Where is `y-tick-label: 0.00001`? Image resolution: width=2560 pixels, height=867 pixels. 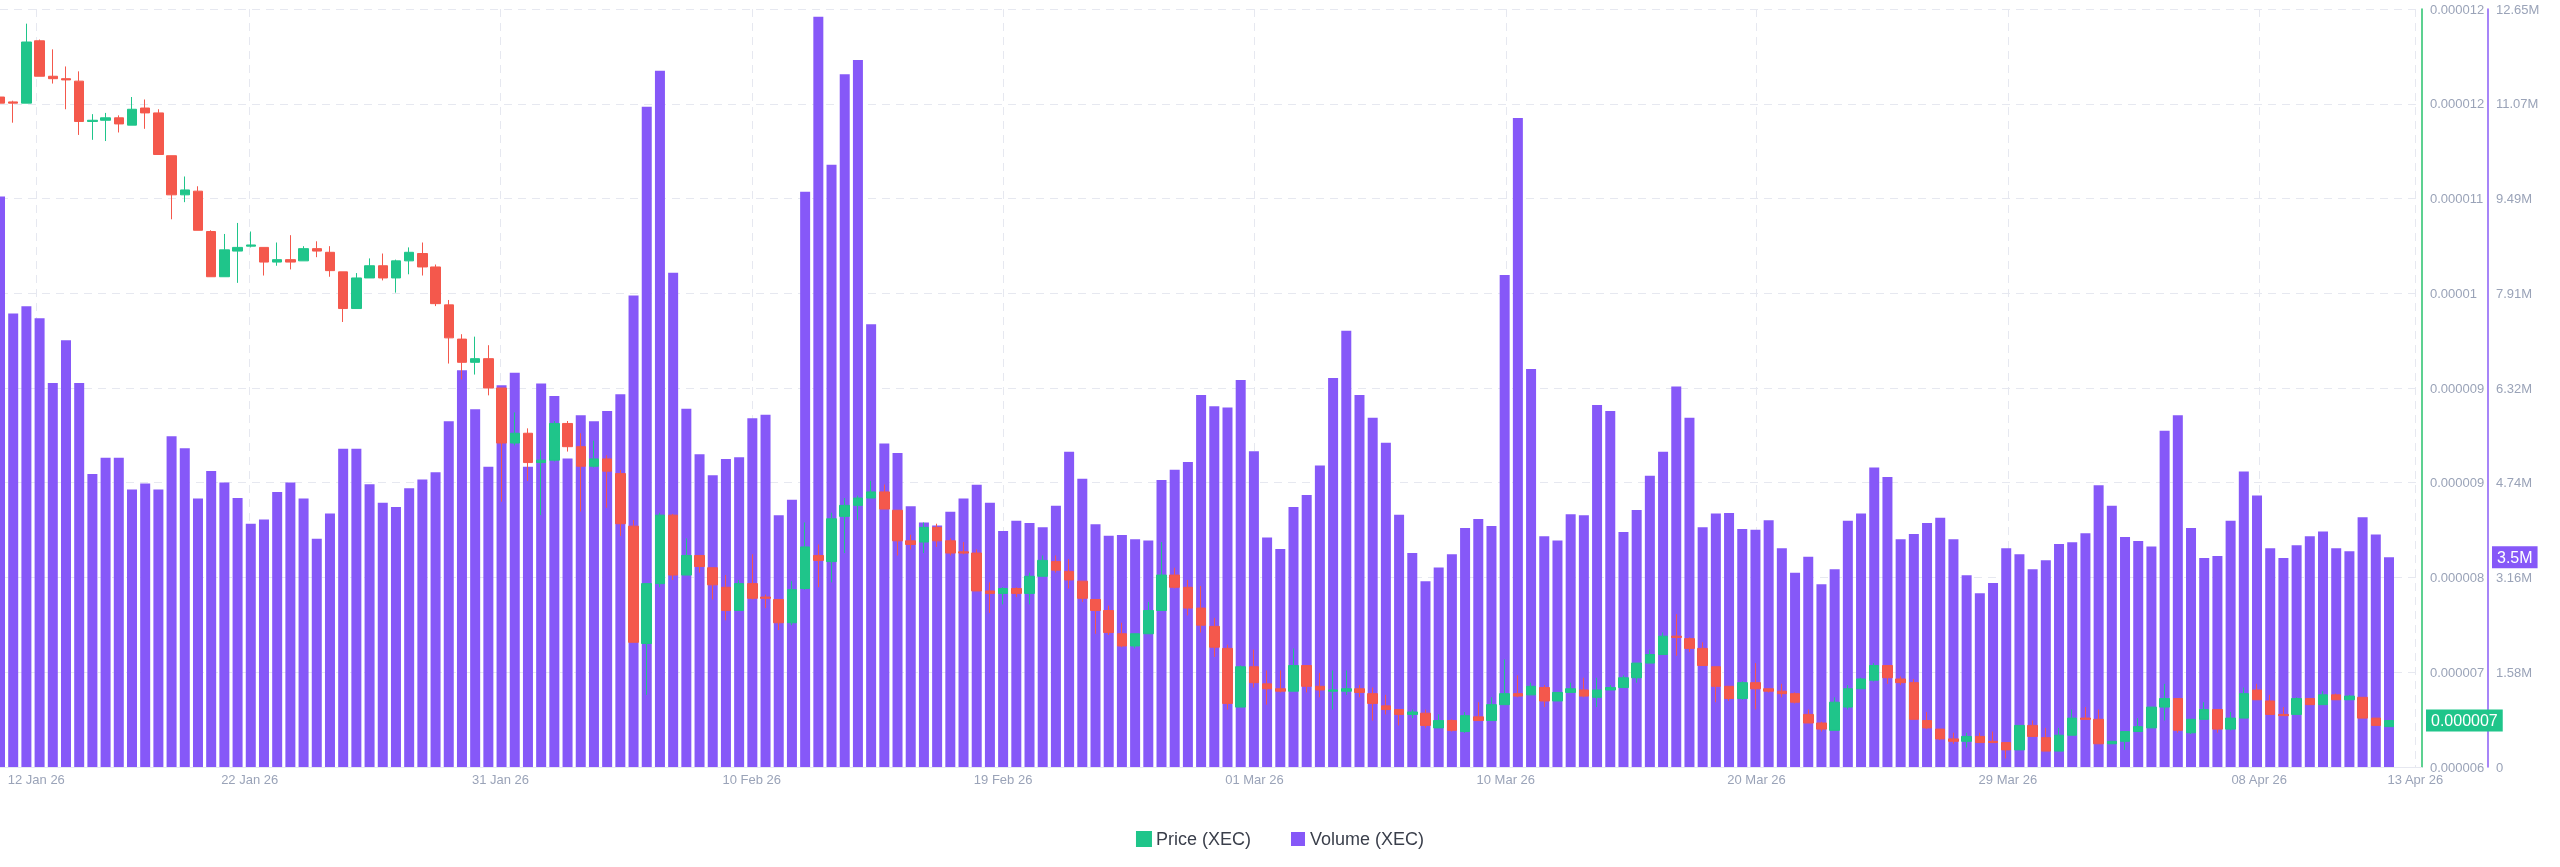 y-tick-label: 0.00001 is located at coordinates (2453, 293).